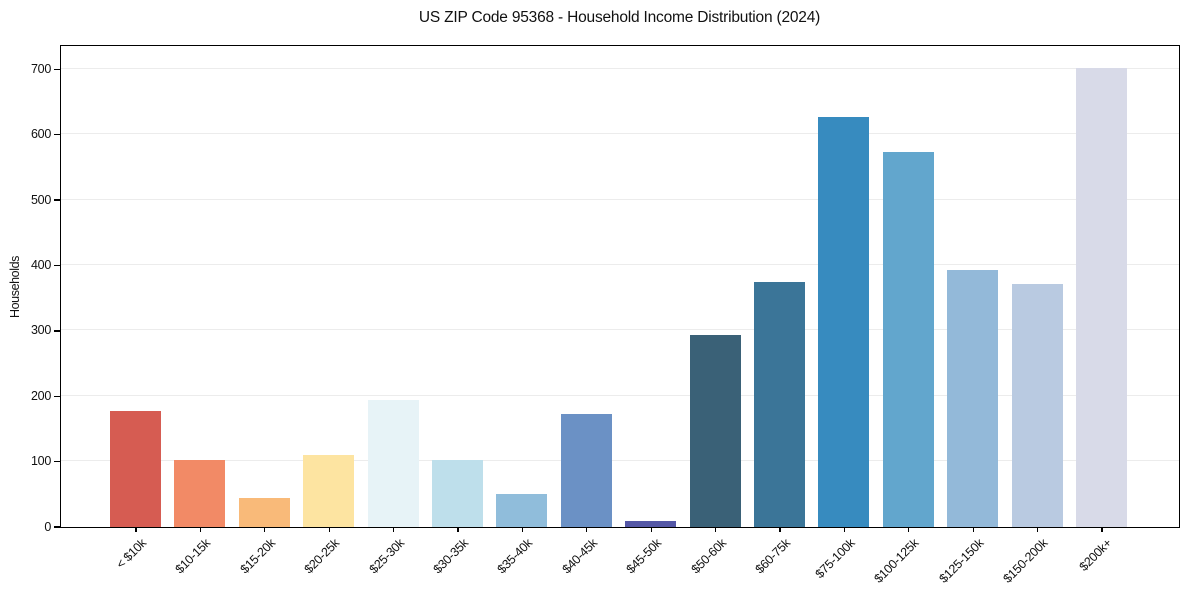 The width and height of the screenshot is (1189, 590). Describe the element at coordinates (257, 556) in the screenshot. I see `x-tick-label-3: $15-20k` at that location.